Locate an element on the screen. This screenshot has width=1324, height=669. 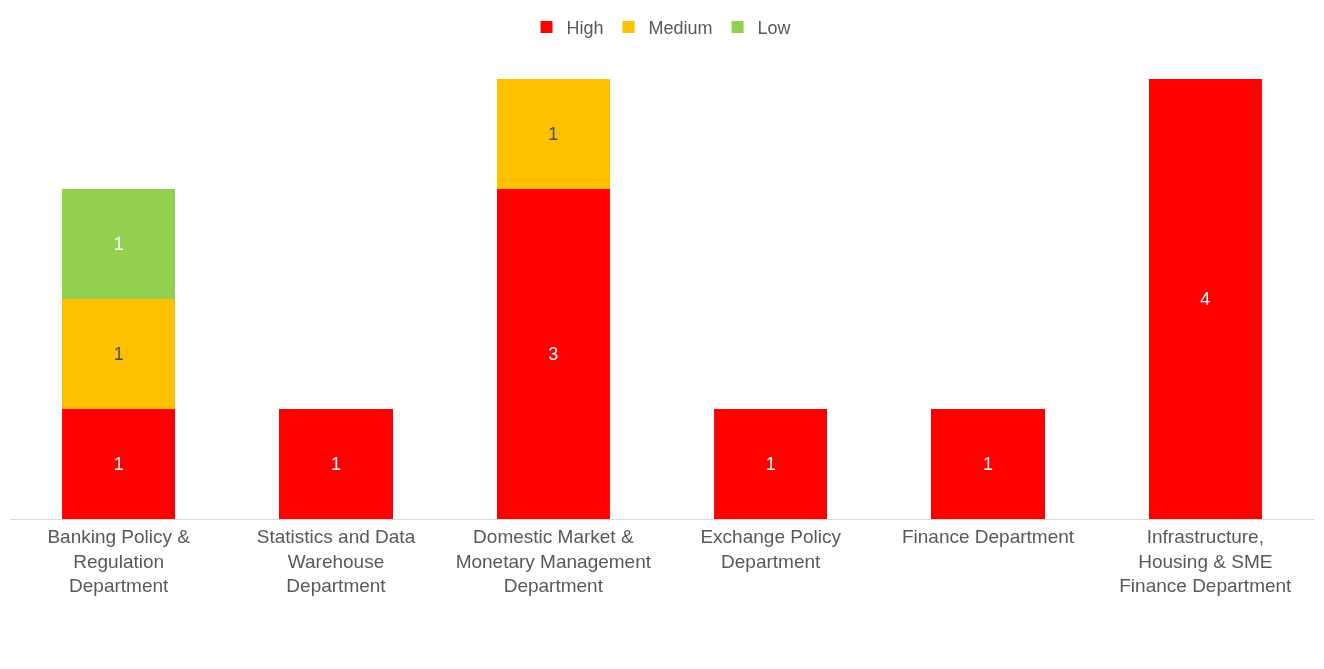
x-tick-label: Statistics and Data Warehouse Department is located at coordinates (336, 561).